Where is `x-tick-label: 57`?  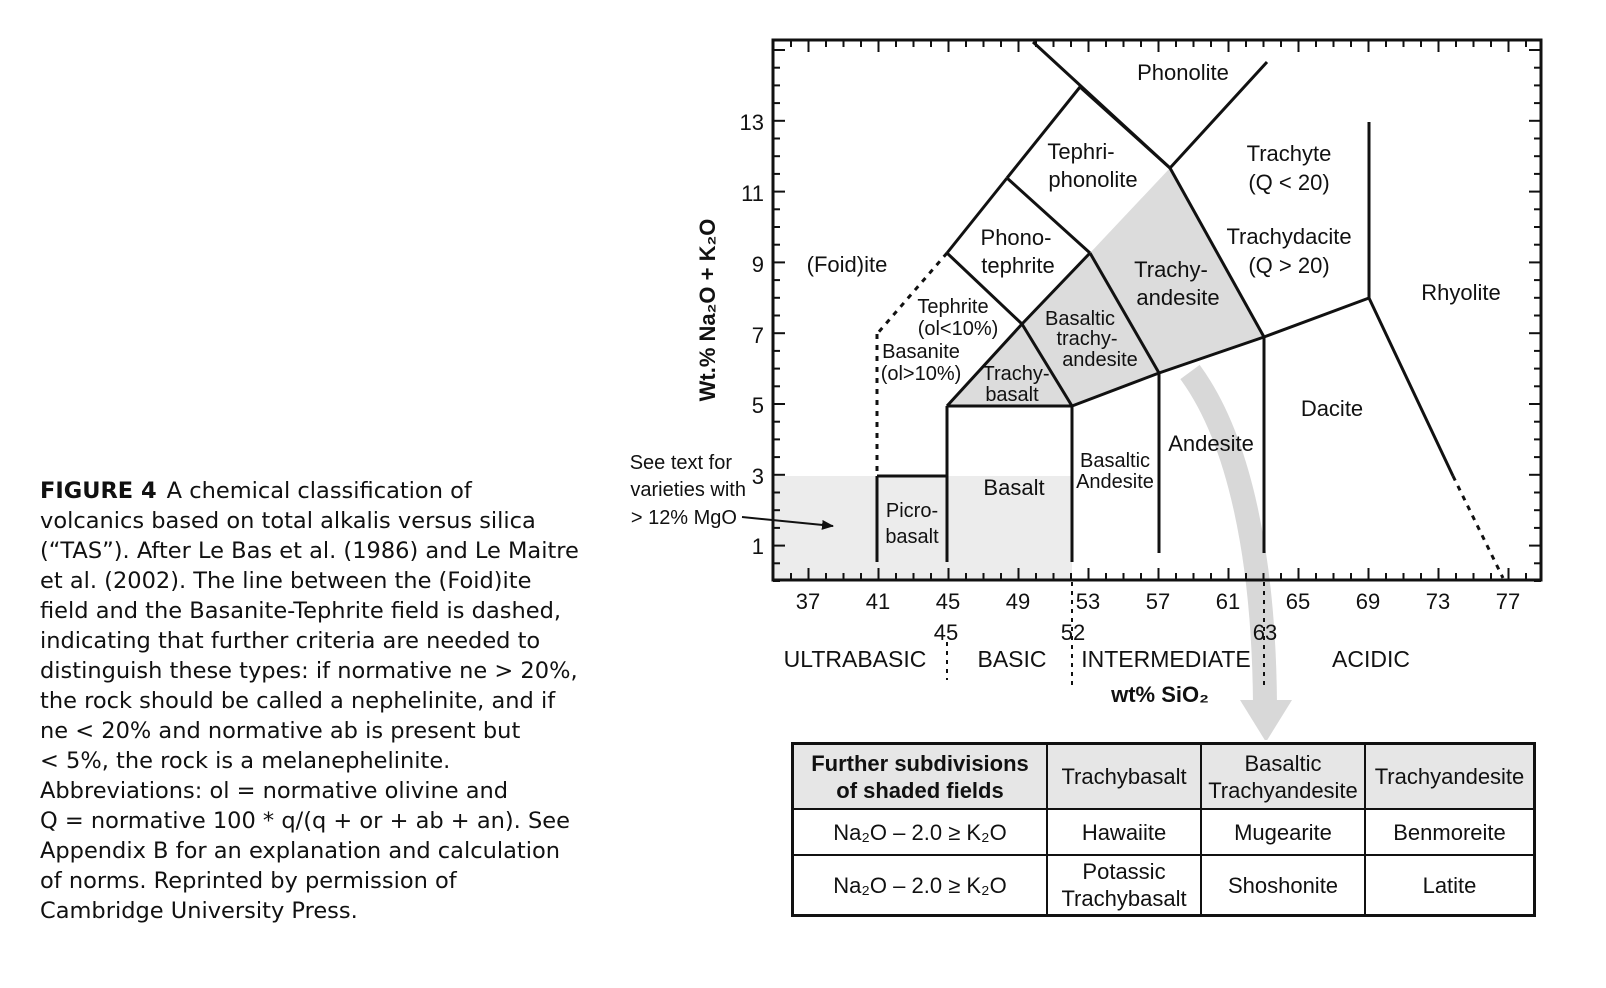
x-tick-label: 57 is located at coordinates (1158, 601).